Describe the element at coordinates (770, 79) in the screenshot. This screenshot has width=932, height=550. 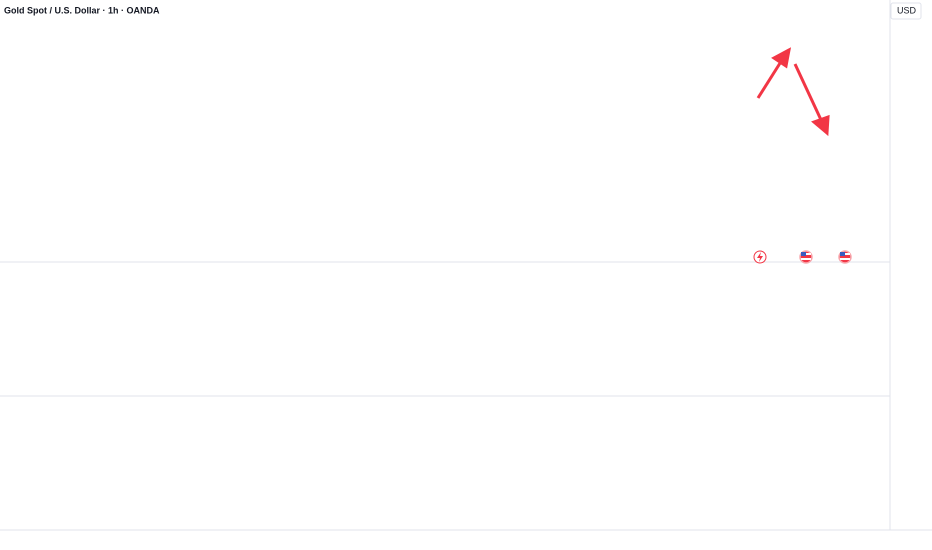
I see `arrow-up` at that location.